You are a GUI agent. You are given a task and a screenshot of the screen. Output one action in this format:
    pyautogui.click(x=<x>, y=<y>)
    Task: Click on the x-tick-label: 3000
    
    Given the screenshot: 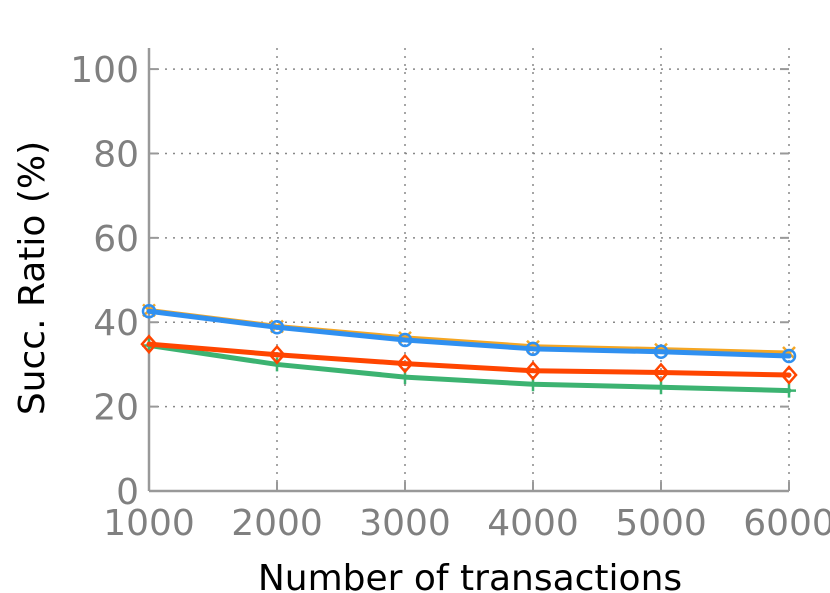 What is the action you would take?
    pyautogui.click(x=405, y=523)
    